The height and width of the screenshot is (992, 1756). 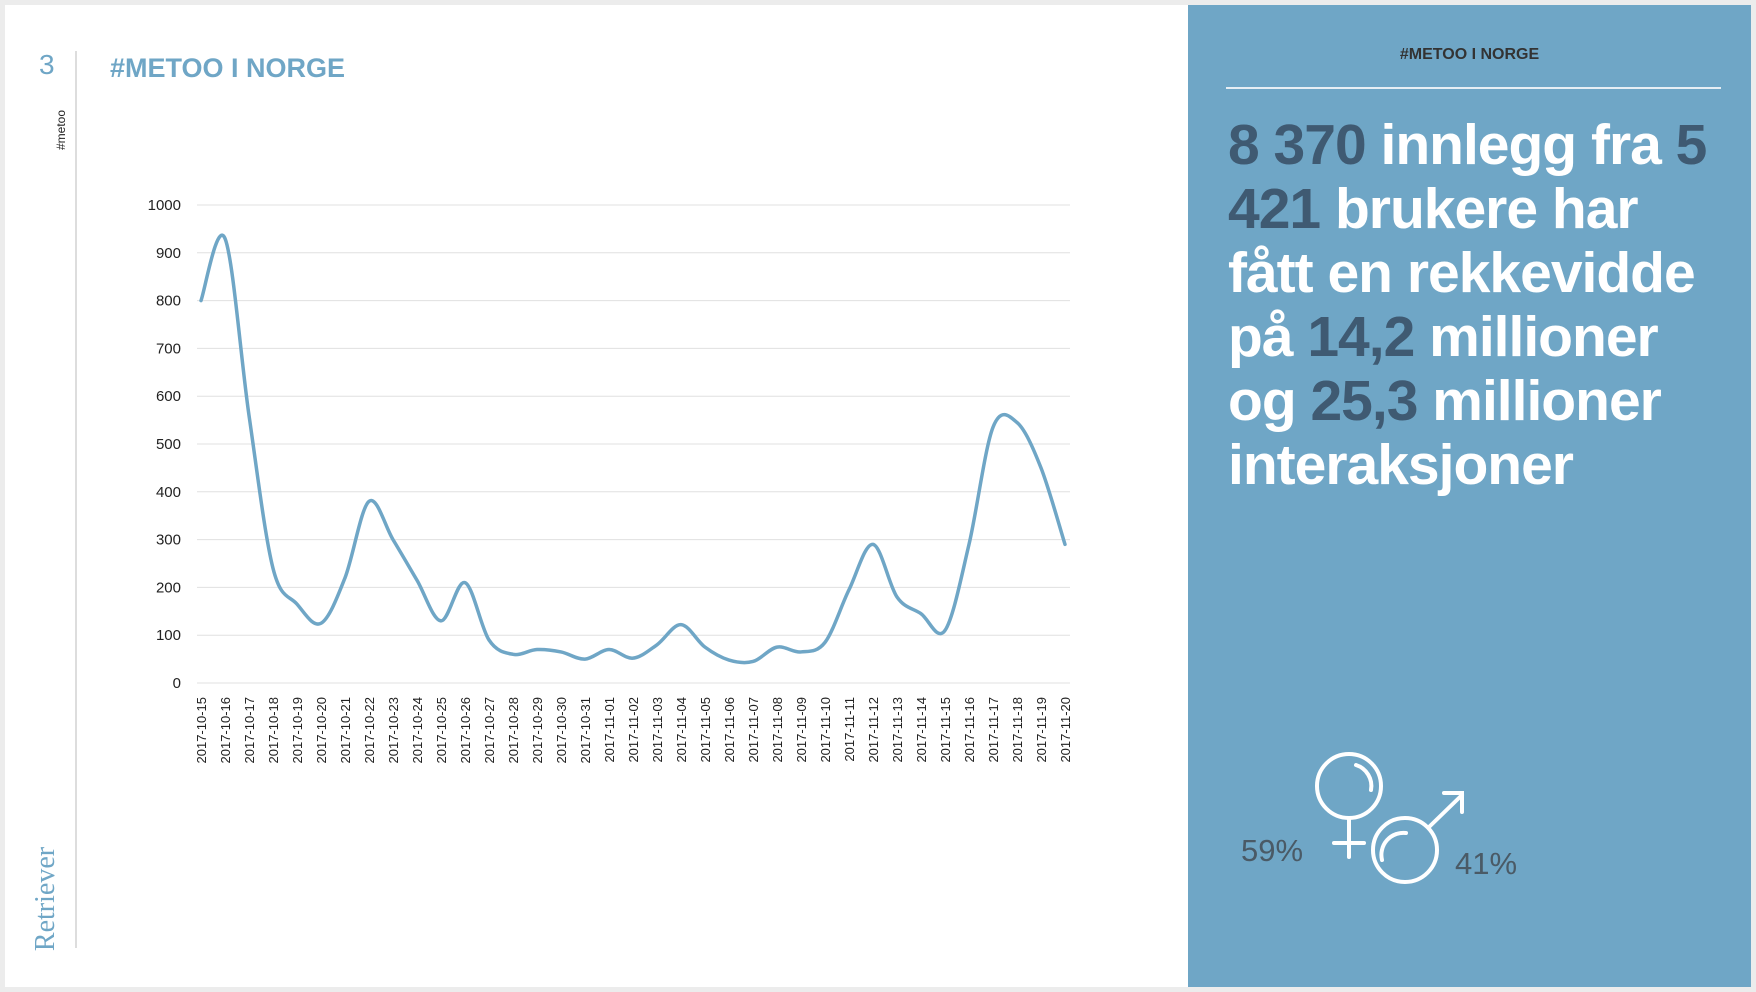 I want to click on page-number: 3, so click(x=47, y=64).